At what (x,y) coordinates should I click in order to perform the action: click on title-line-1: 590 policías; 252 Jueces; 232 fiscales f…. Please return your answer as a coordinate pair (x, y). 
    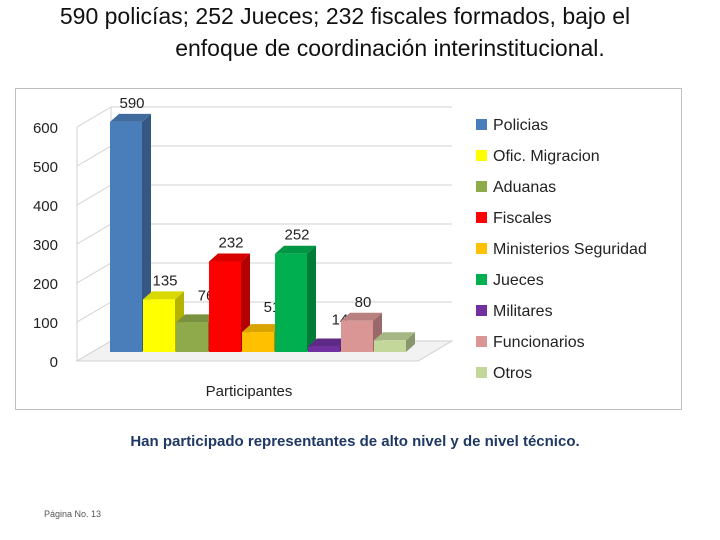
    Looking at the image, I should click on (345, 16).